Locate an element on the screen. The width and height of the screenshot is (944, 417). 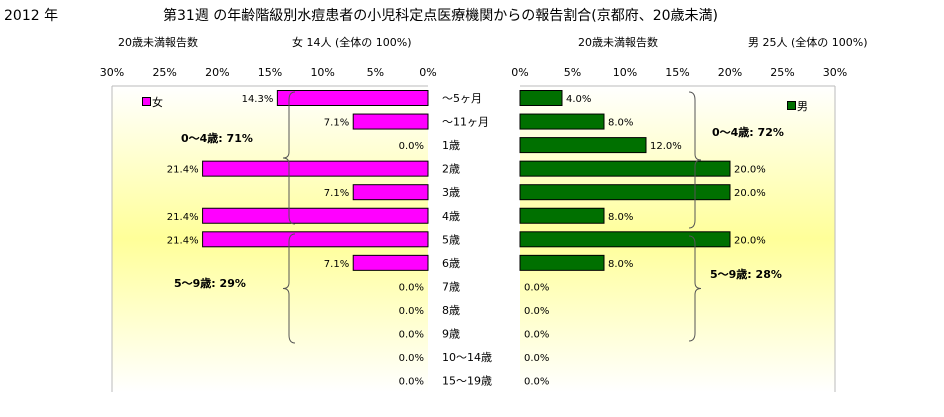
category-label: 1歳 is located at coordinates (451, 145).